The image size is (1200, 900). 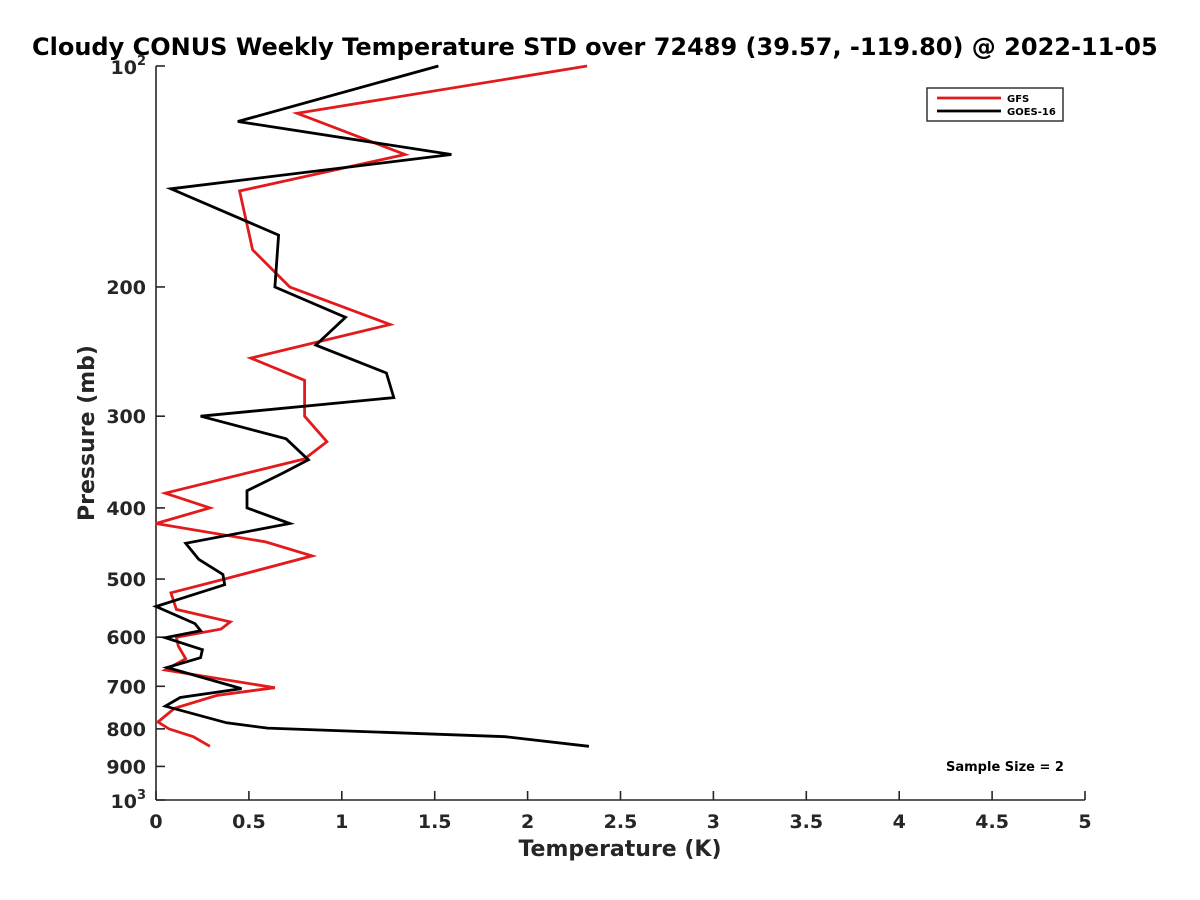 I want to click on y-tick-label-power: 10², so click(x=129, y=66).